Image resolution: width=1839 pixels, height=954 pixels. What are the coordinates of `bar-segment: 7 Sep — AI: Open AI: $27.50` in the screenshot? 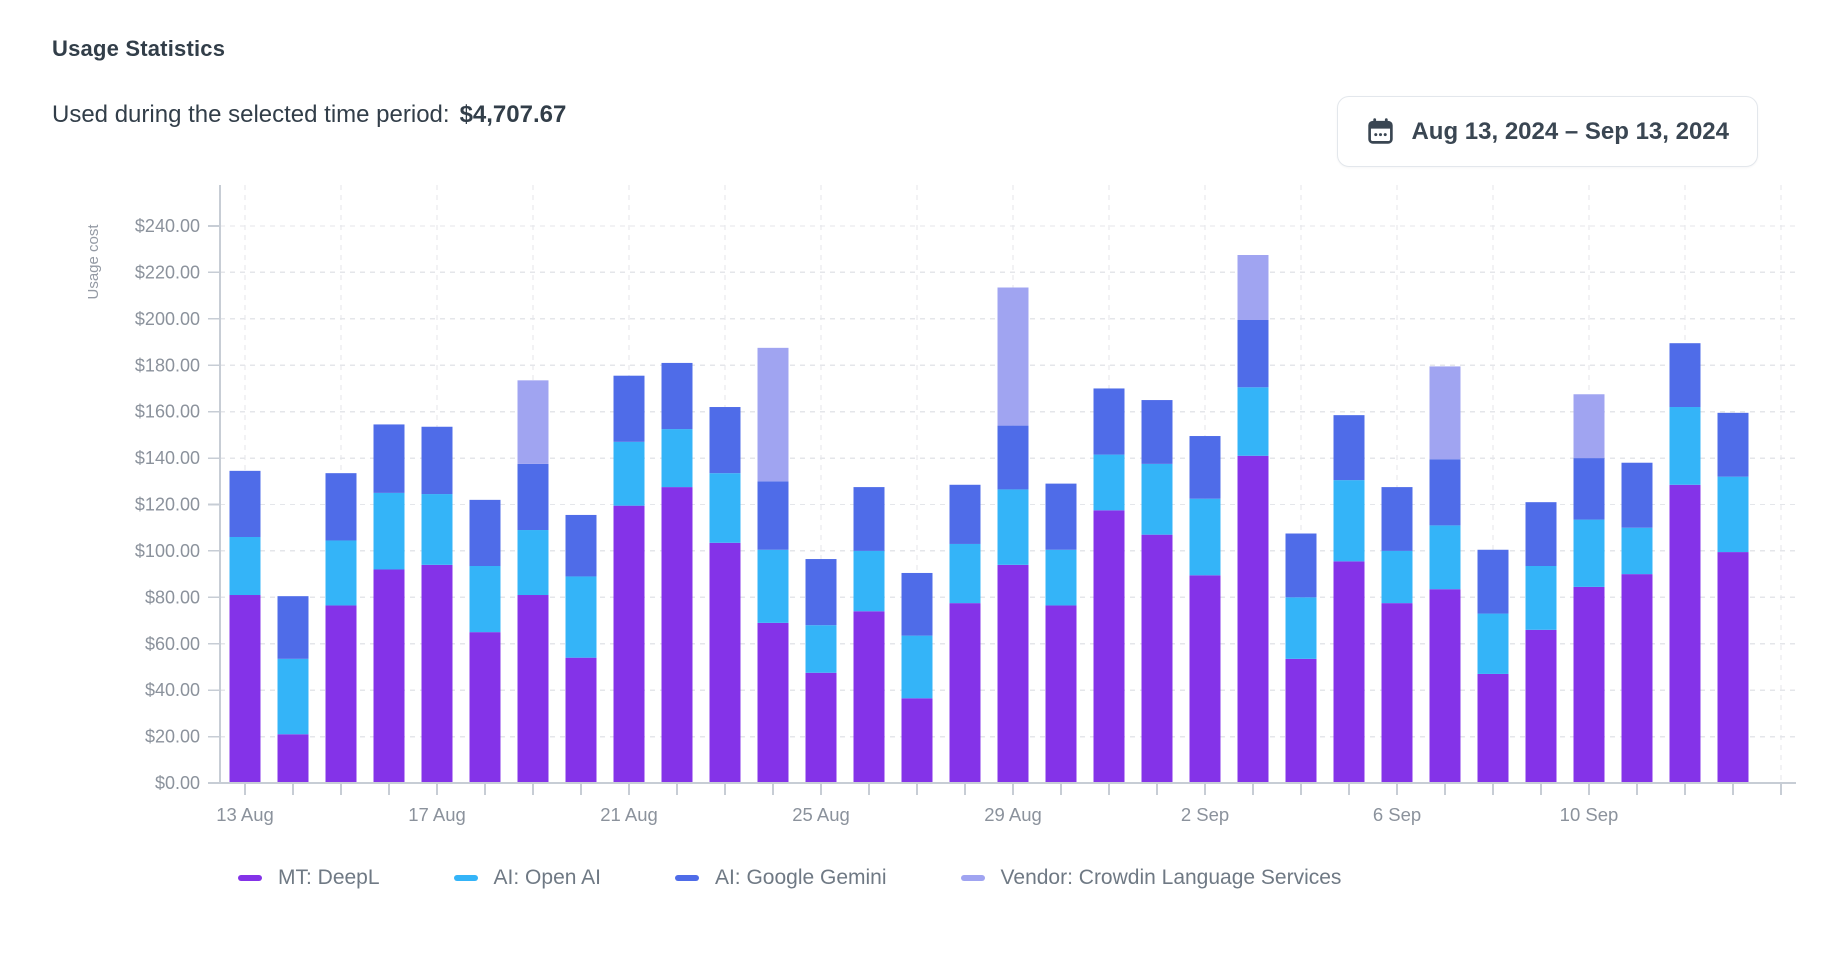 It's located at (1445, 557).